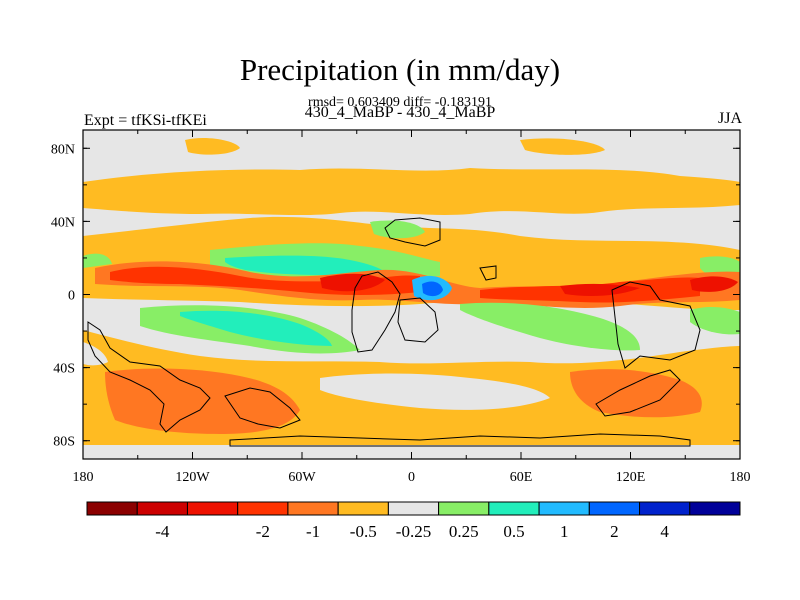 Image resolution: width=800 pixels, height=600 pixels. Describe the element at coordinates (411, 192) in the screenshot. I see `north-orange-band` at that location.